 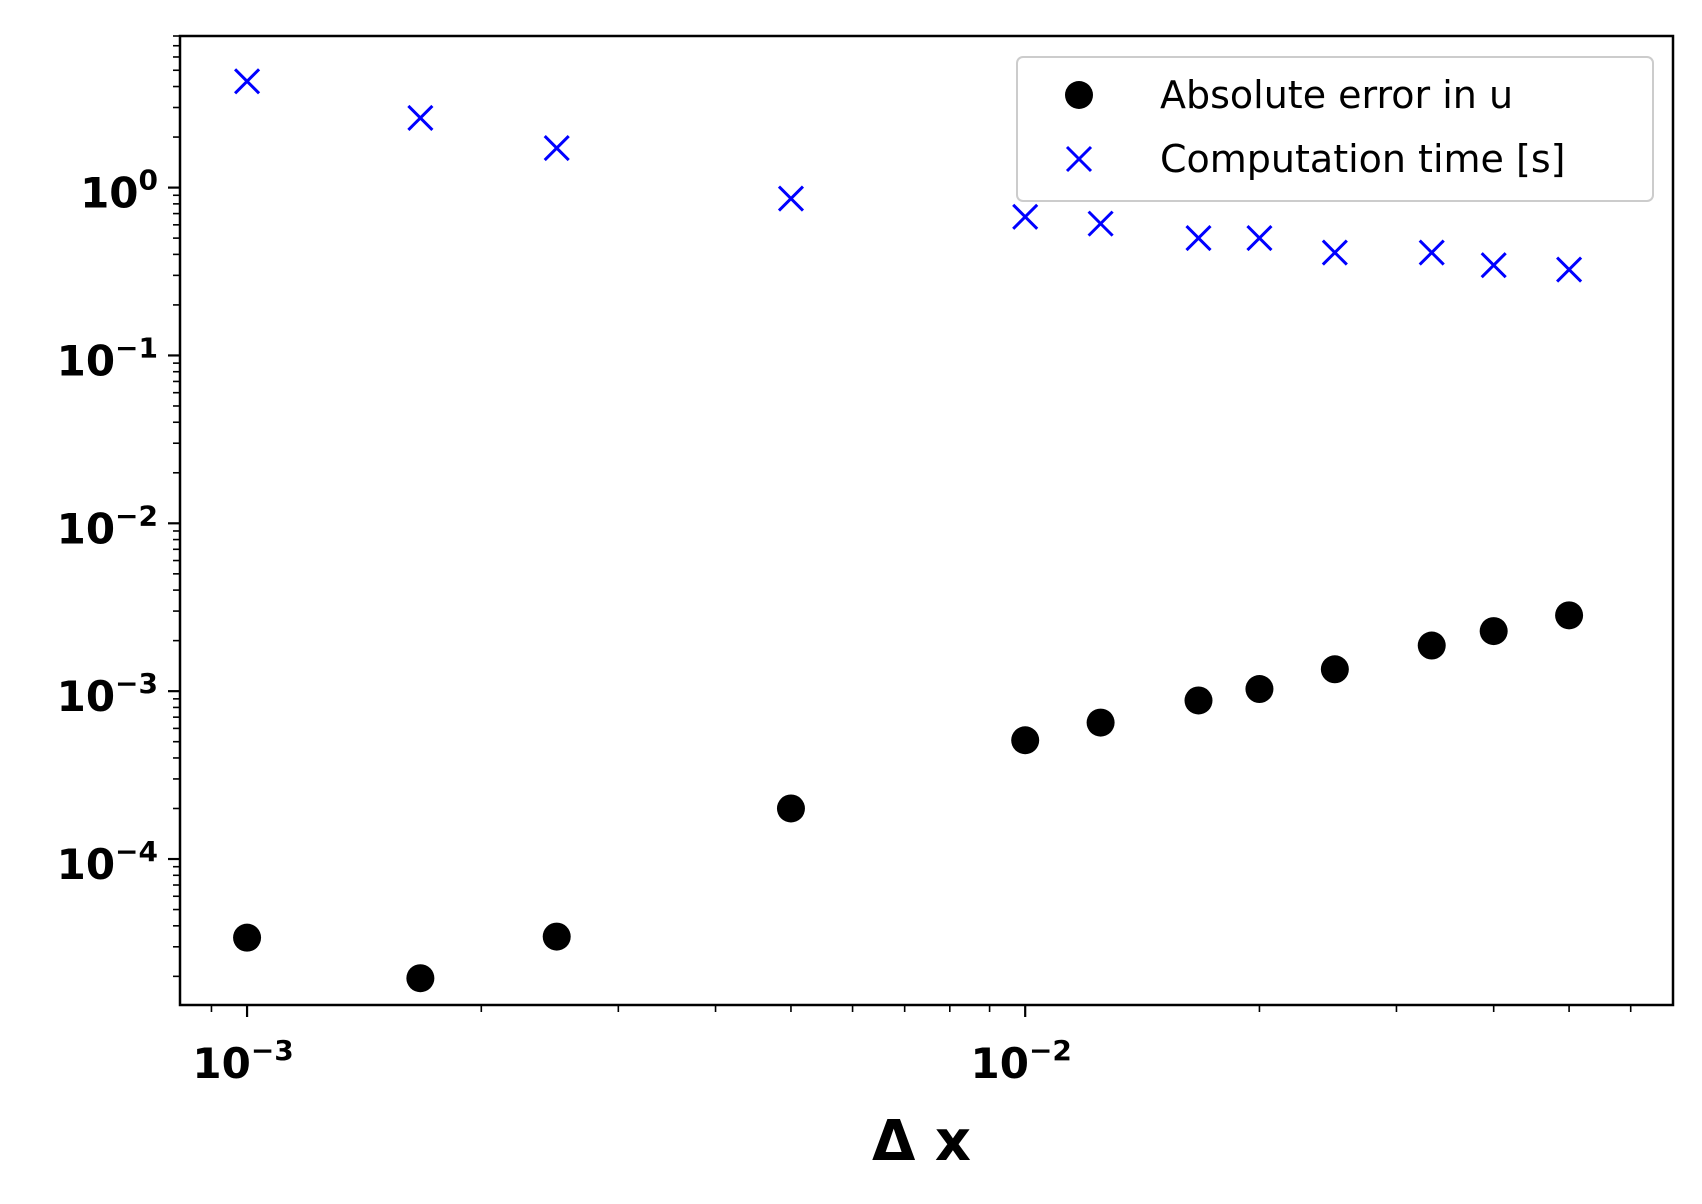 I want to click on legend-marker-circle, so click(x=1079, y=95).